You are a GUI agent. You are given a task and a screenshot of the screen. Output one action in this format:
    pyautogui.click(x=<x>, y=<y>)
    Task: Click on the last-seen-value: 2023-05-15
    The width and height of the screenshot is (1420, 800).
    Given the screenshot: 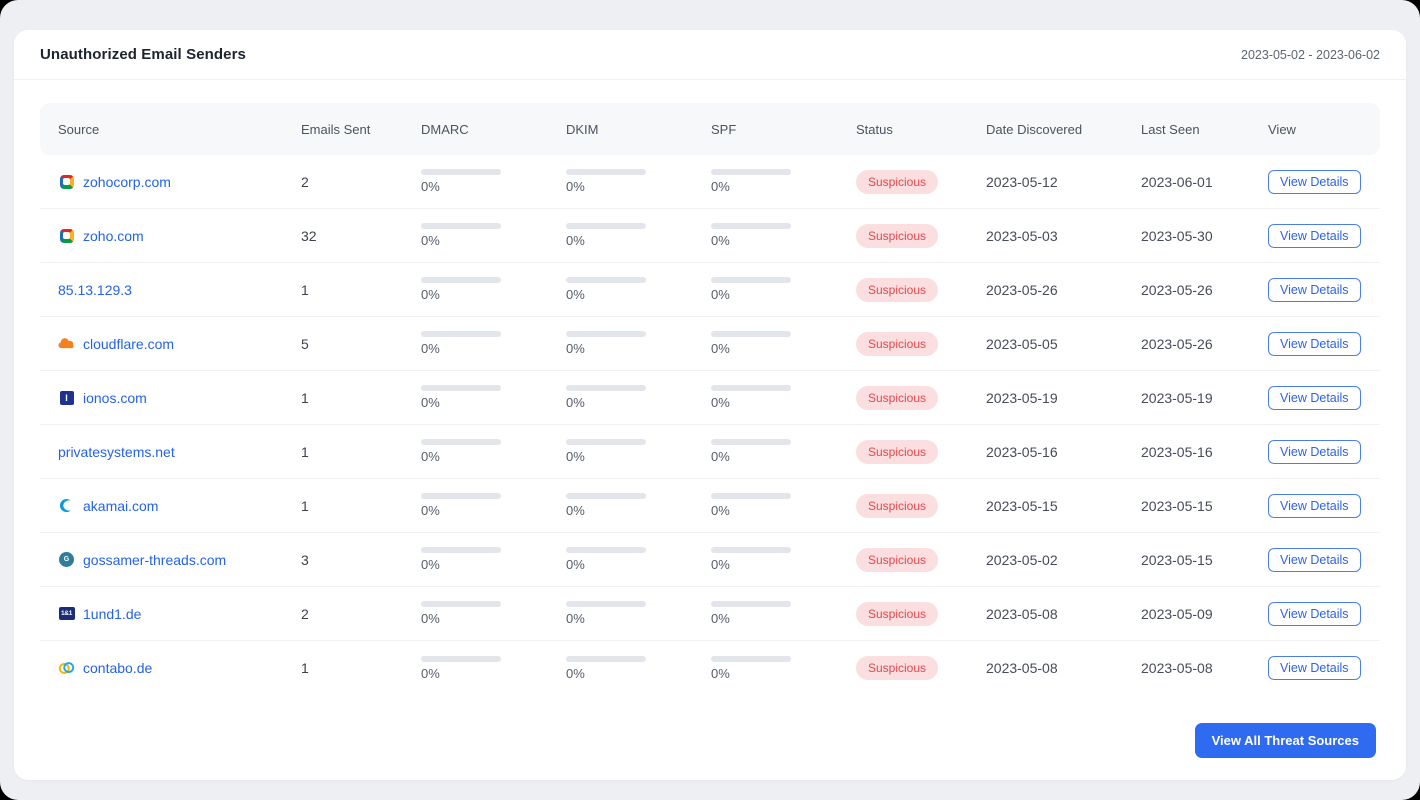 What is the action you would take?
    pyautogui.click(x=1177, y=559)
    